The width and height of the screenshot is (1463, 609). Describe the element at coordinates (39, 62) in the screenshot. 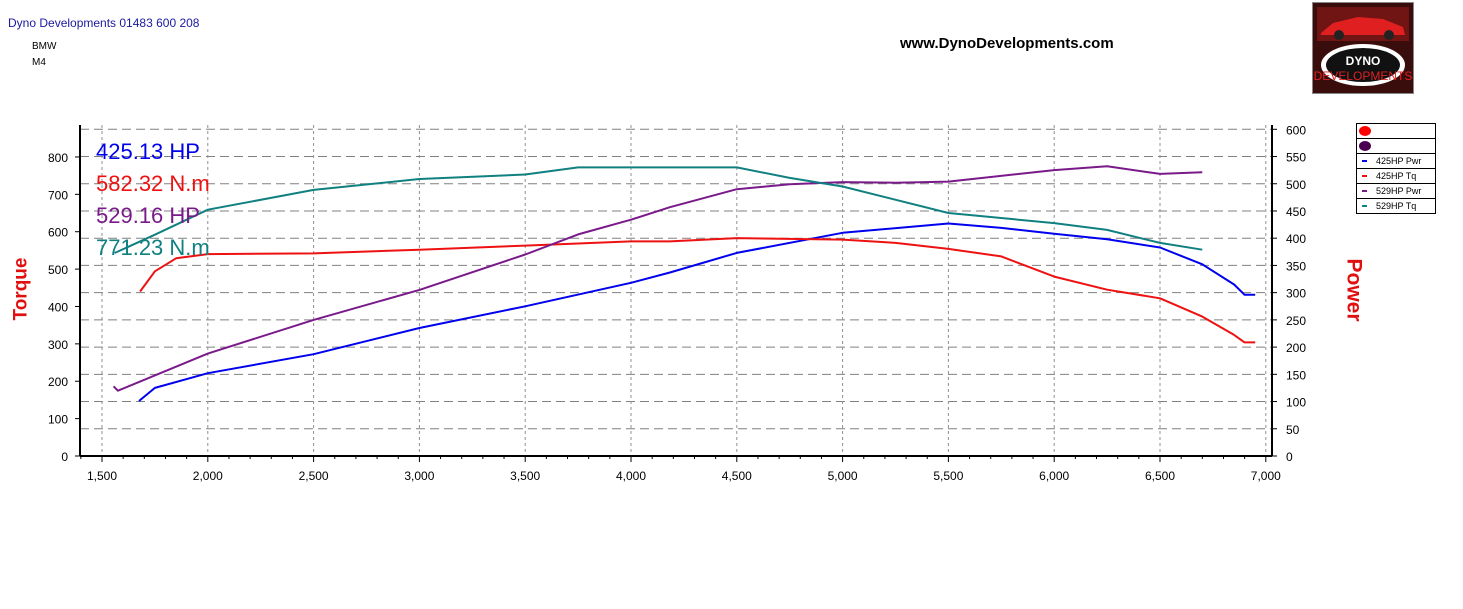

I see `vehicle-model: M4` at that location.